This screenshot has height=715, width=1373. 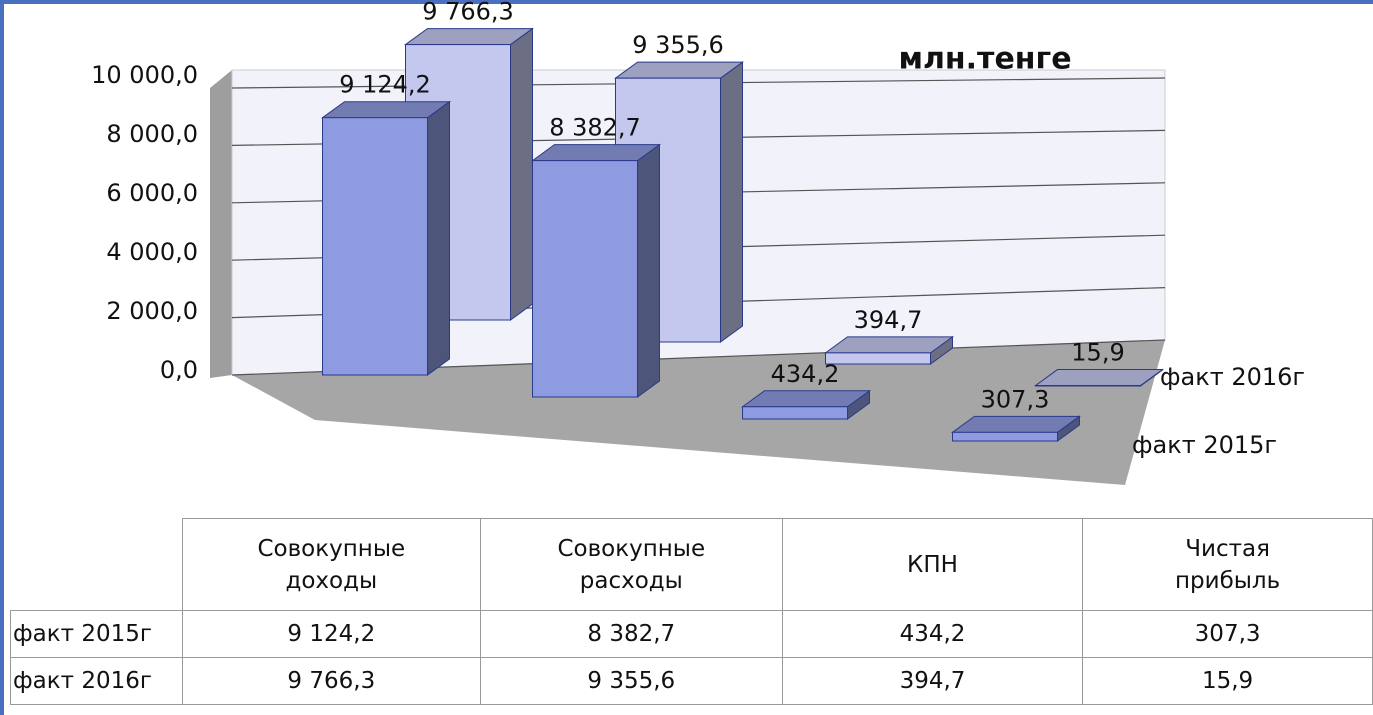 I want to click on table-cell: 434,2, so click(x=932, y=634).